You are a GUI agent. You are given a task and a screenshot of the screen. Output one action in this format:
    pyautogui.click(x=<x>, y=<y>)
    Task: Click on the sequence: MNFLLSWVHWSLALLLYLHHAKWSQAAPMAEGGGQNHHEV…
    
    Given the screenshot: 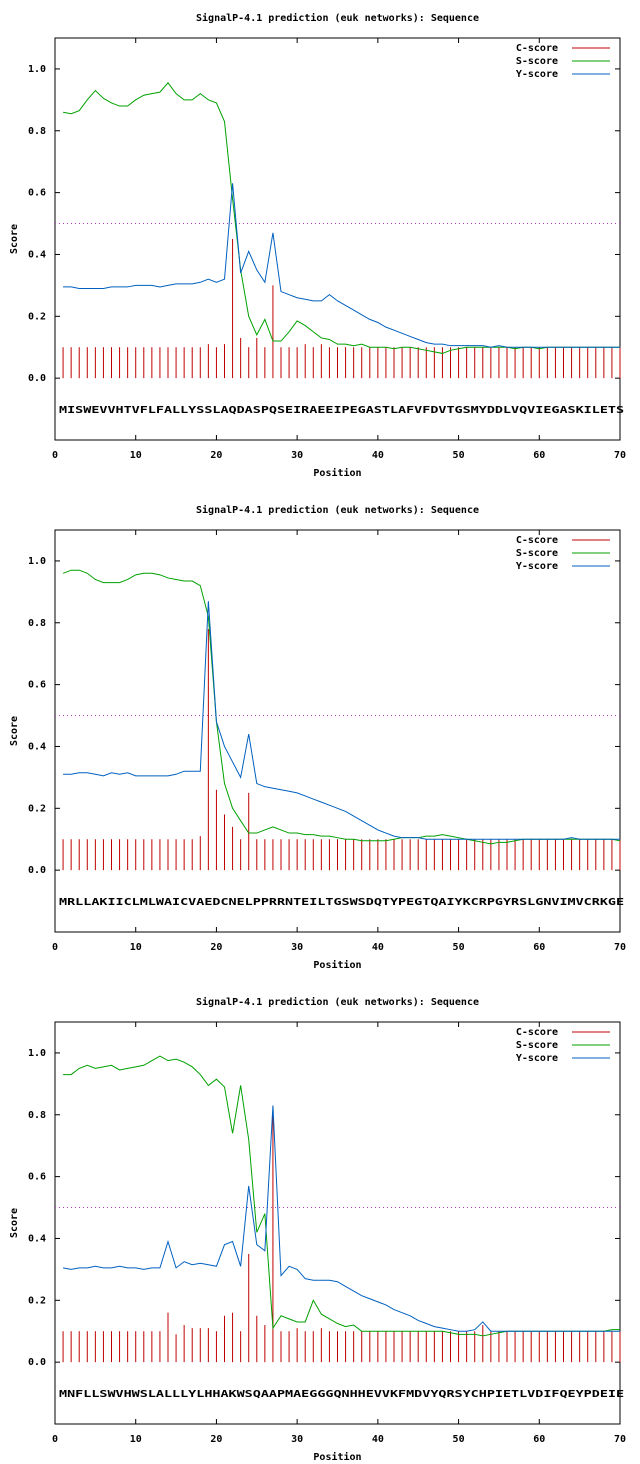 What is the action you would take?
    pyautogui.click(x=341, y=1394)
    